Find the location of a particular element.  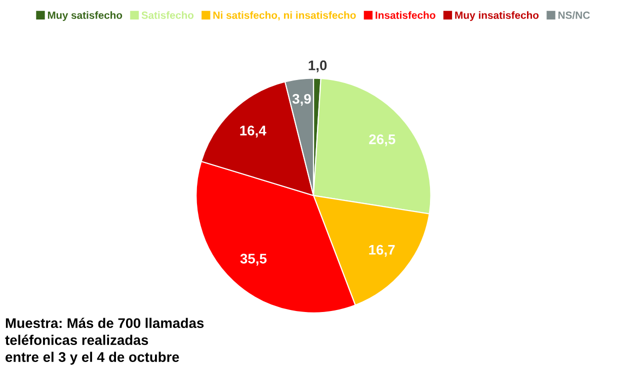

legend-label: Insatisfecho is located at coordinates (406, 15).